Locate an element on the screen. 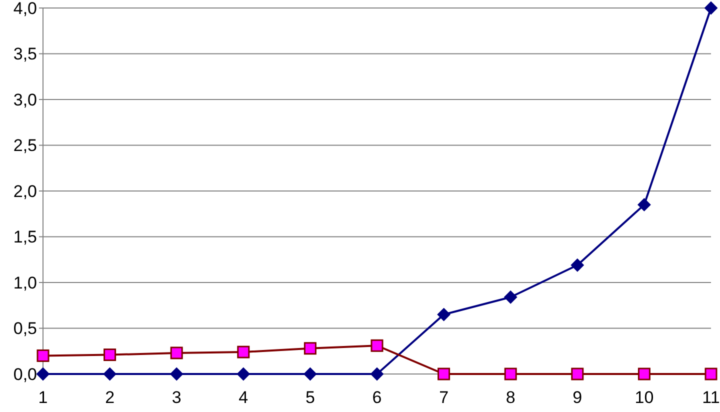  y-tick-label: 3,0 is located at coordinates (25, 100).